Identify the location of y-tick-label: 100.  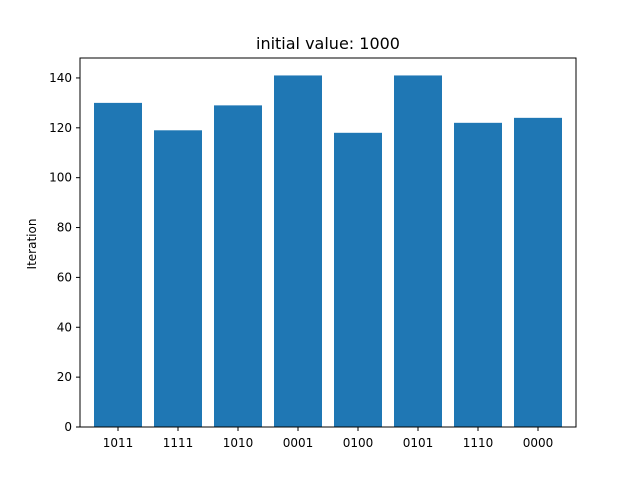
(60, 178).